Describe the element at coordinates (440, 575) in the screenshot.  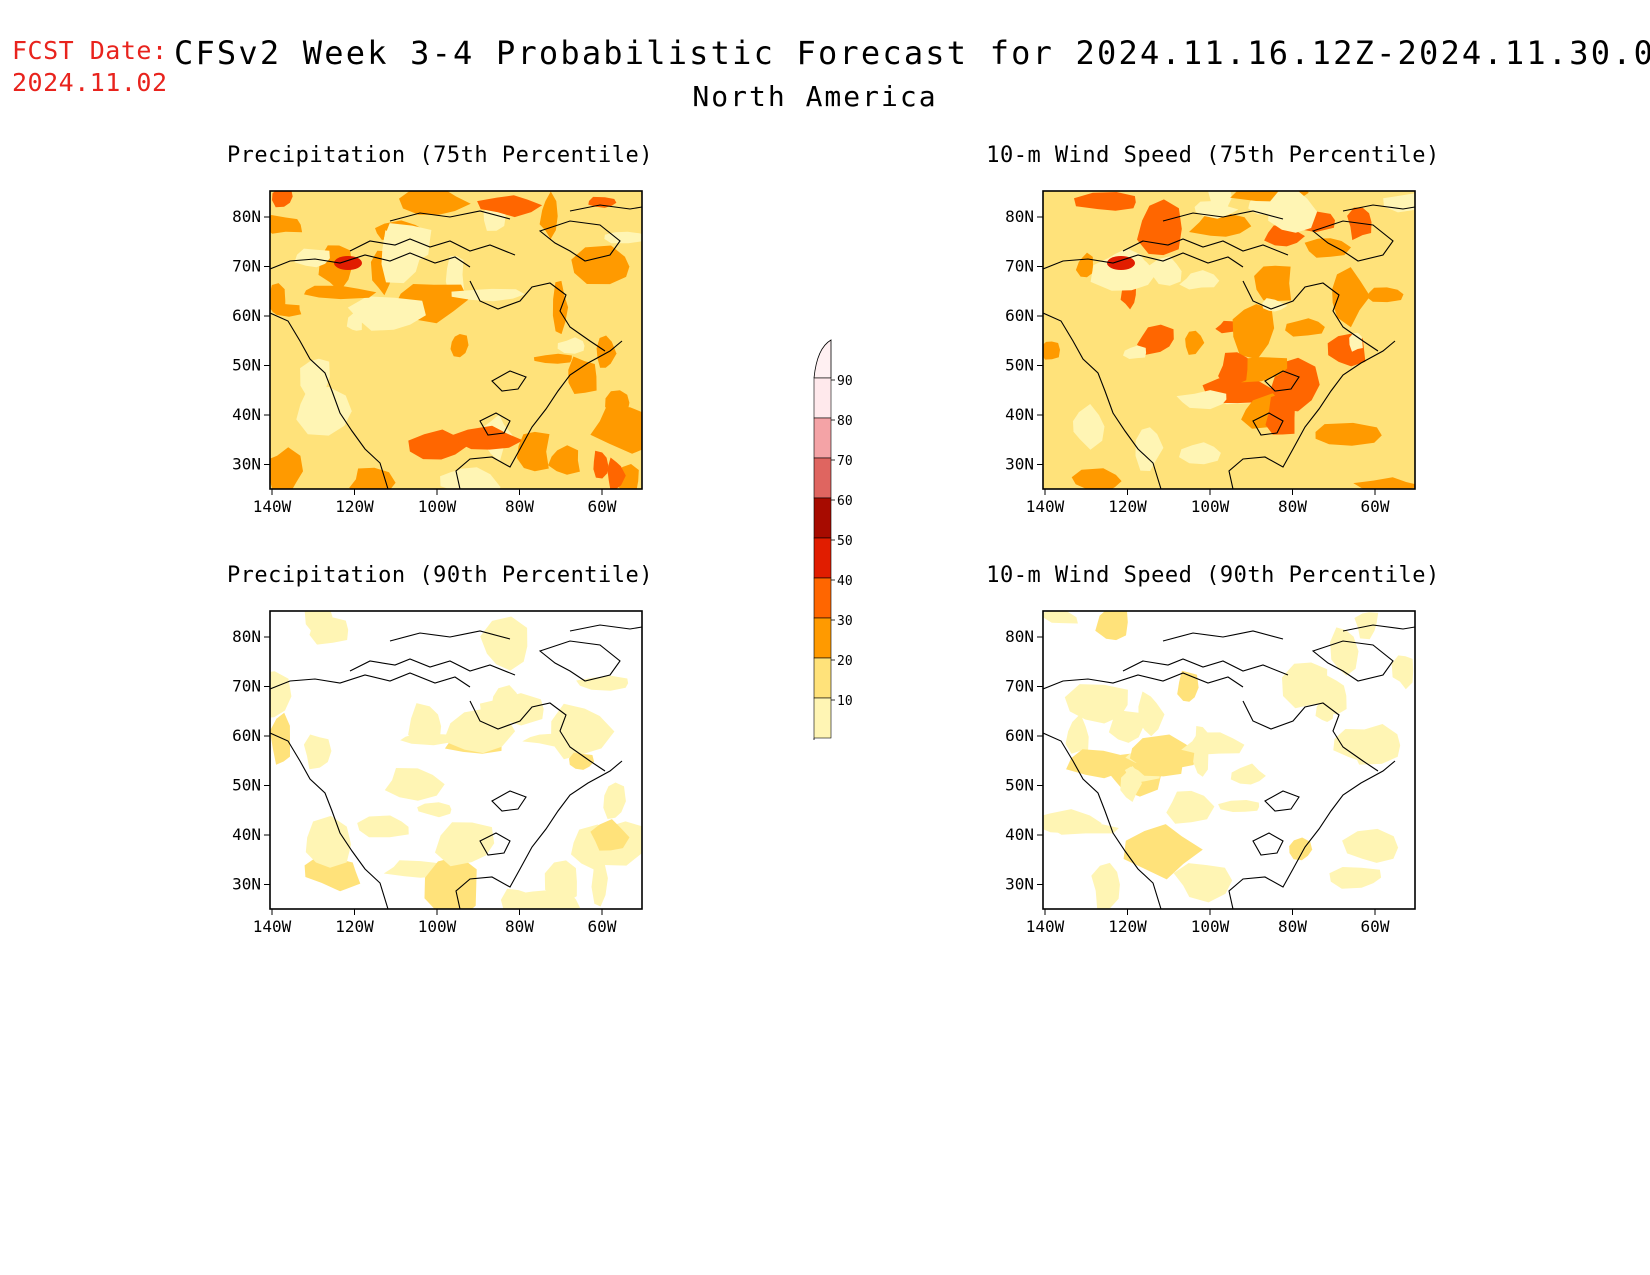
I see `panel-title: Precipitation (90th Percentile)` at that location.